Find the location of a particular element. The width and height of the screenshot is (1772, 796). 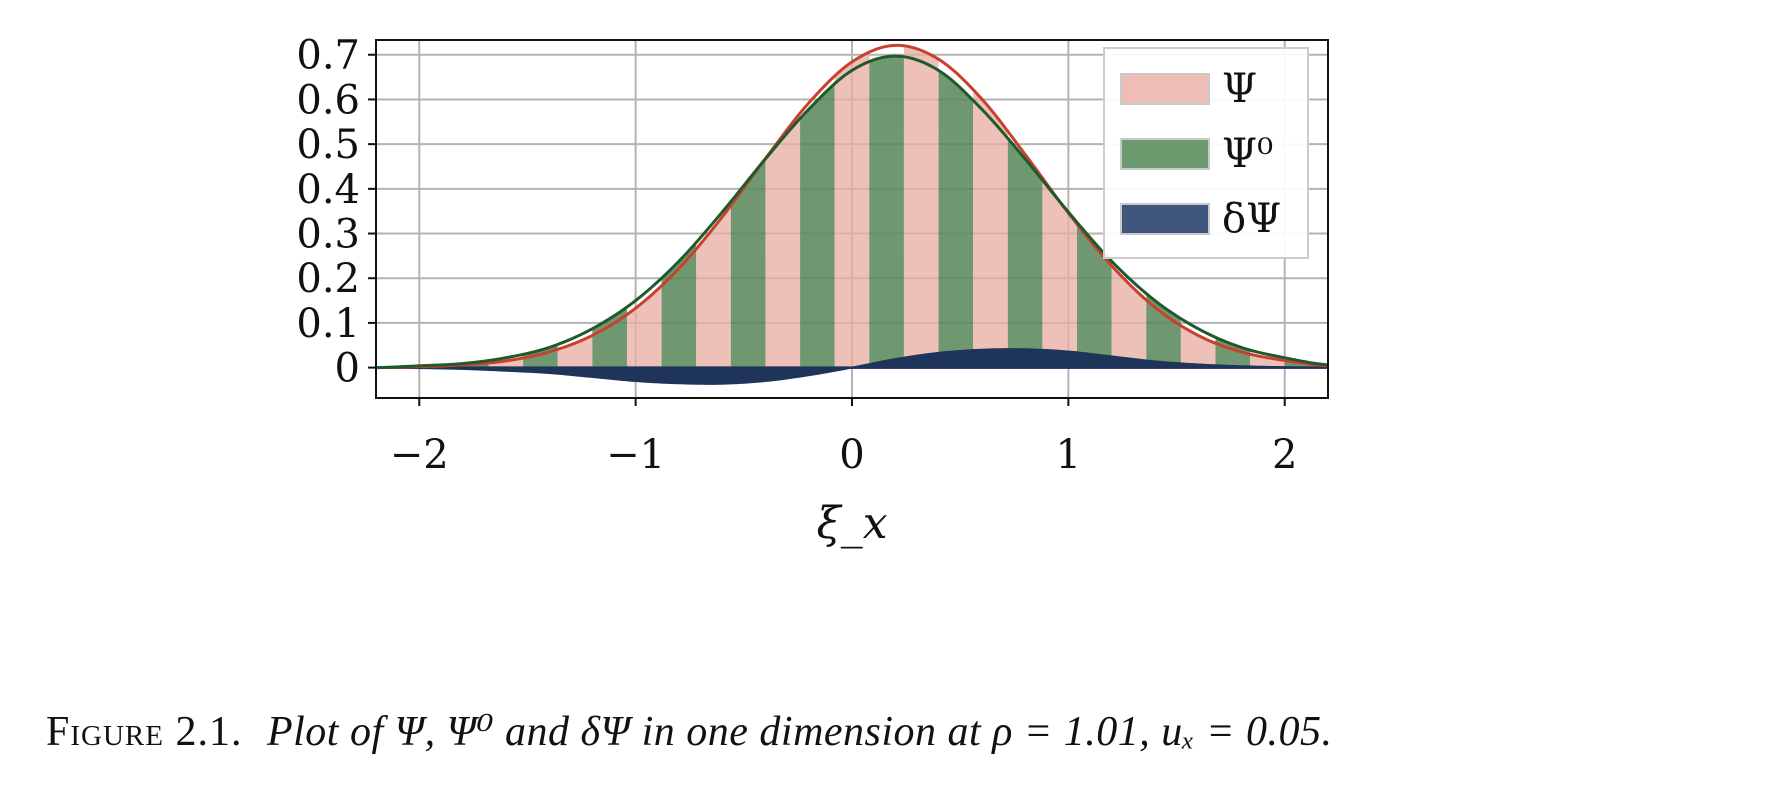

y-tick-label: 0.6 is located at coordinates (328, 100).